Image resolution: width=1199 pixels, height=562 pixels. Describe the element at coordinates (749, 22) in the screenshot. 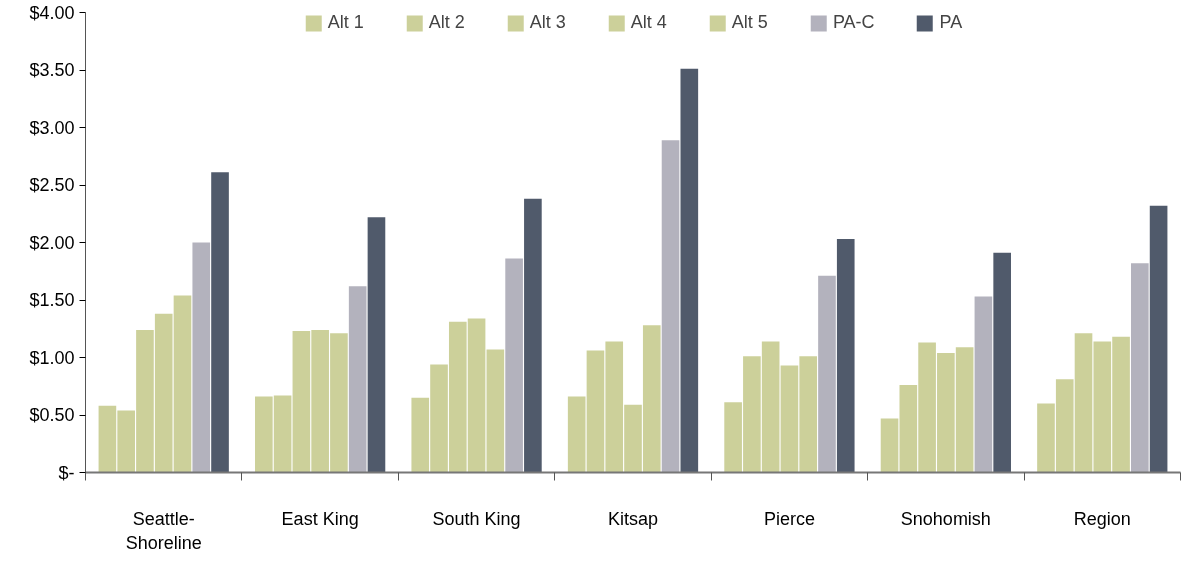

I see `legend-label: Alt 5` at that location.